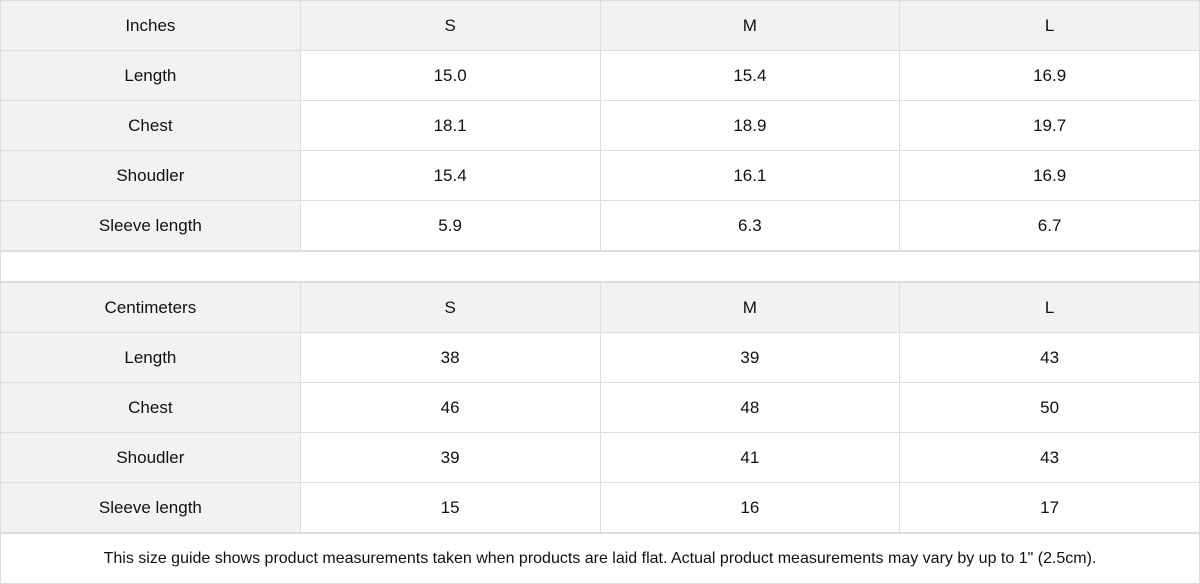 Image resolution: width=1200 pixels, height=584 pixels. I want to click on measurement-cell: 6.3, so click(750, 225).